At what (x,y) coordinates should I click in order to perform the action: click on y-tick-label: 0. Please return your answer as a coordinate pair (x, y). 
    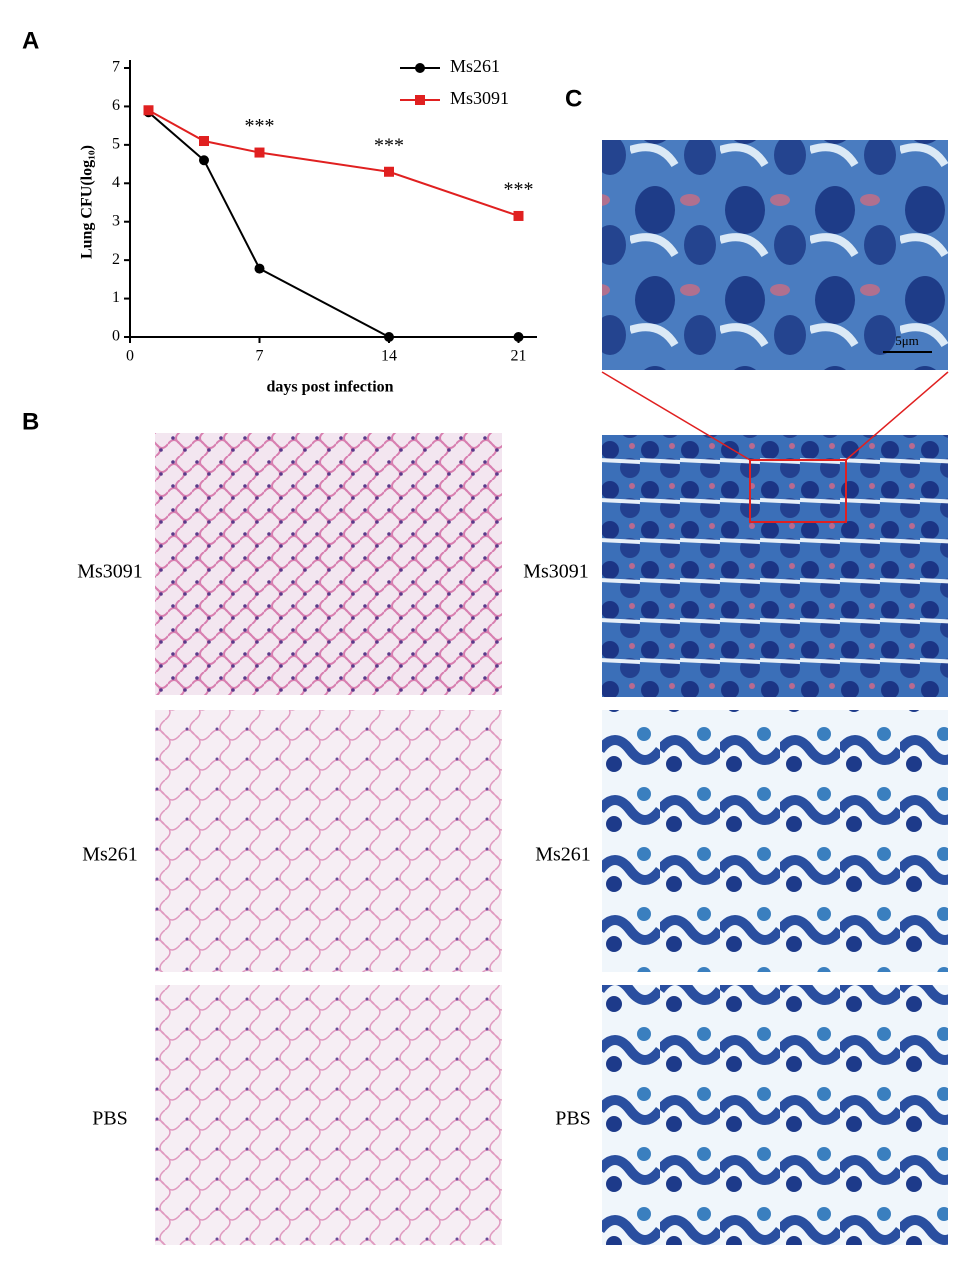
    Looking at the image, I should click on (116, 336).